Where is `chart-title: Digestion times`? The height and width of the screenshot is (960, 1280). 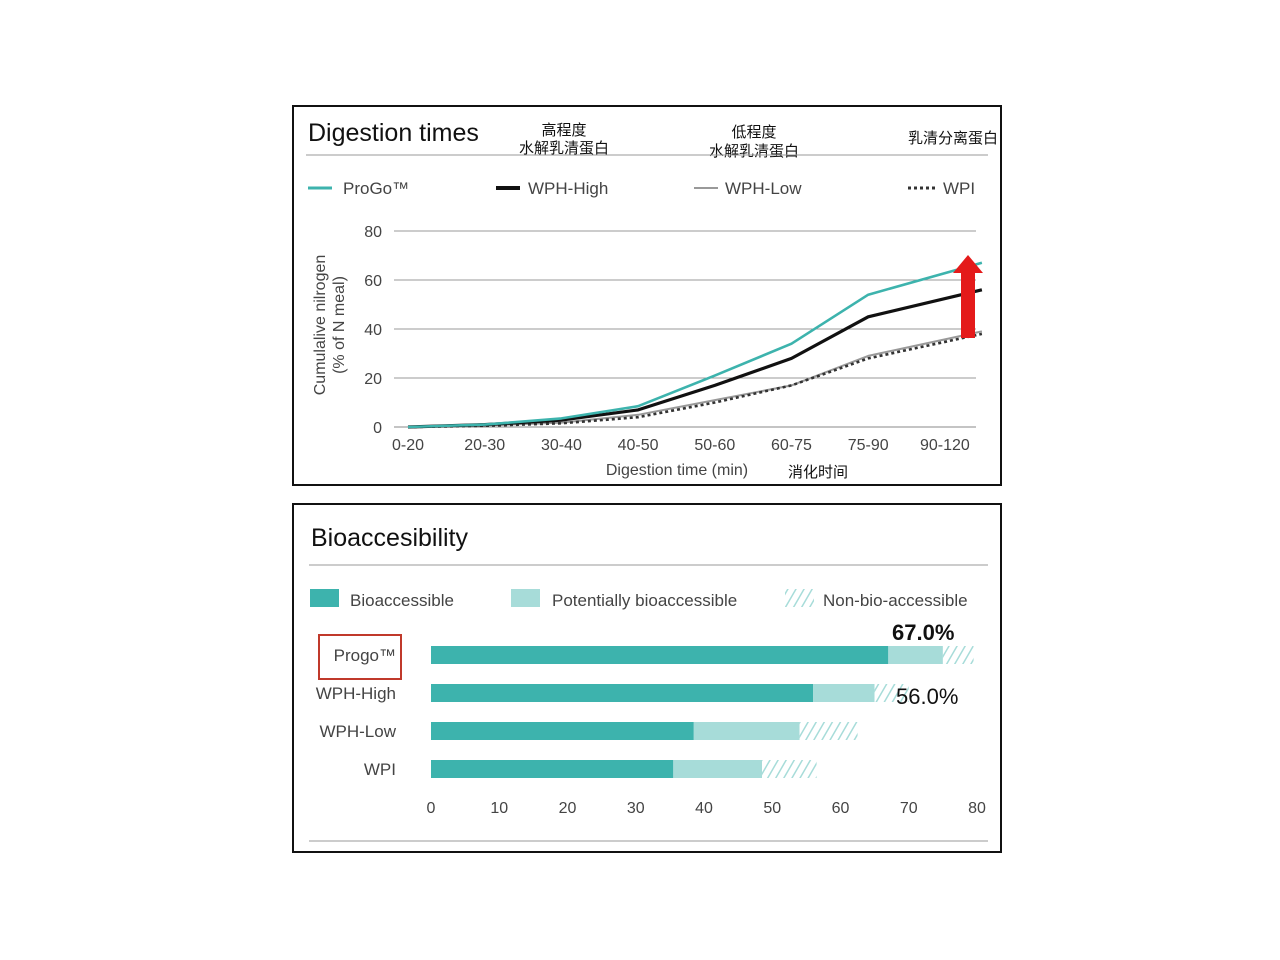 chart-title: Digestion times is located at coordinates (393, 133).